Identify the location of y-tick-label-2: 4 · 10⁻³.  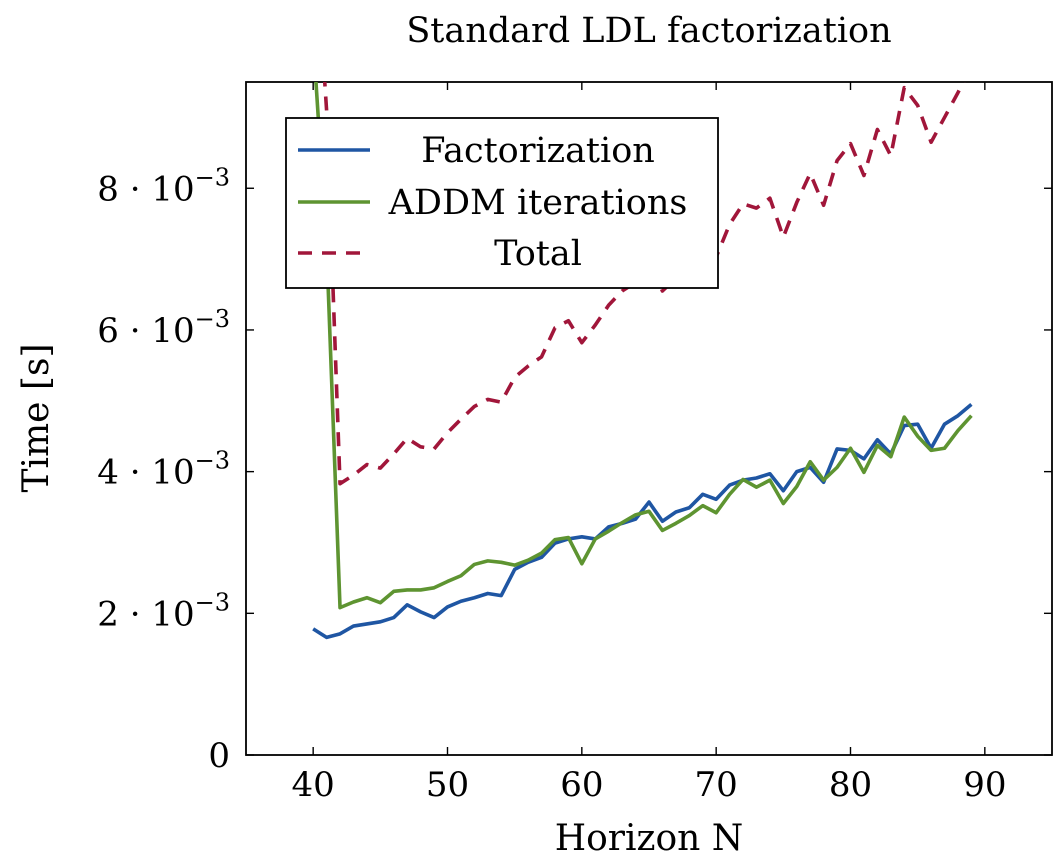
(163, 470).